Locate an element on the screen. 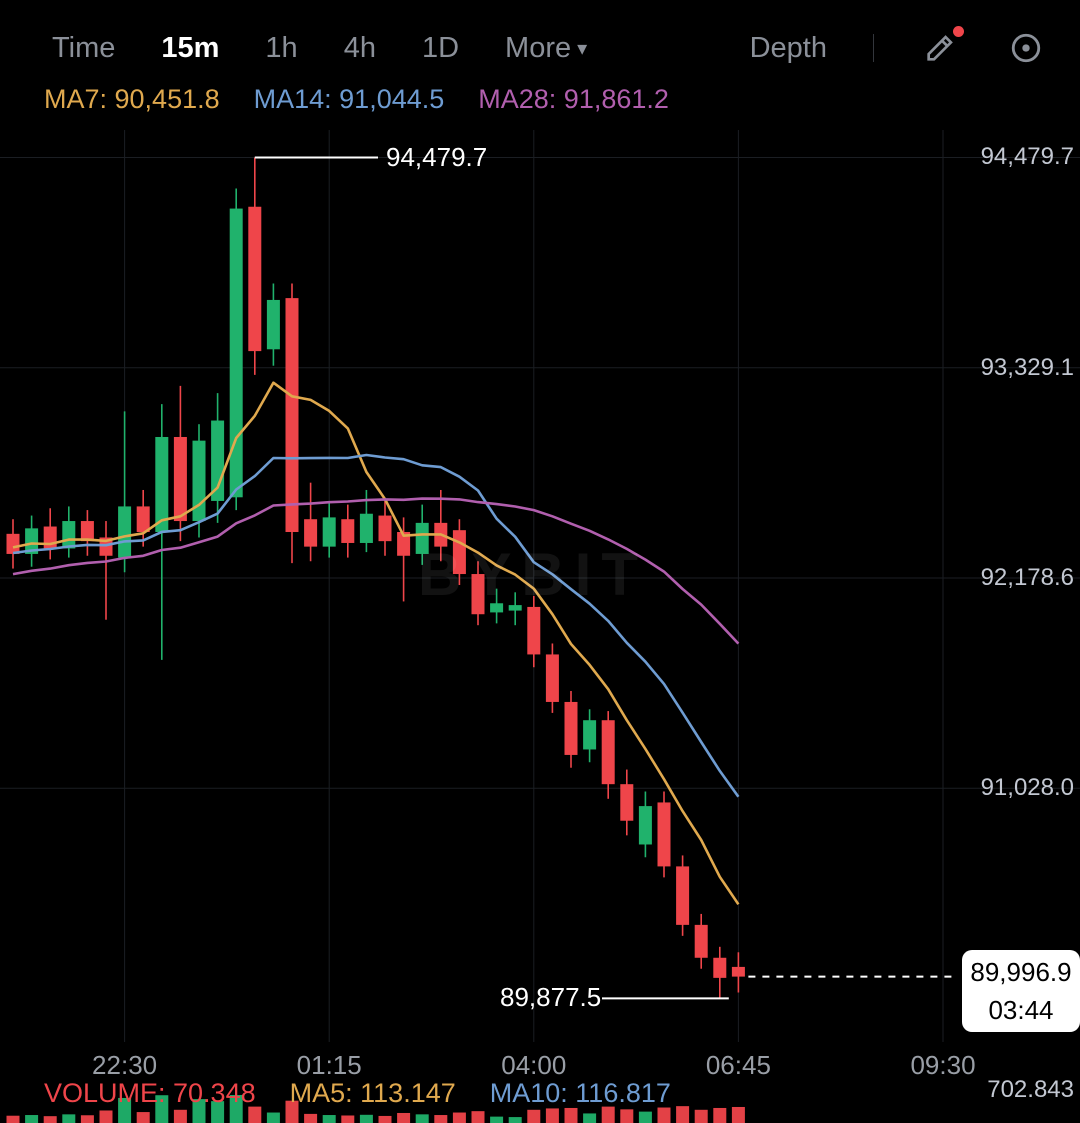 This screenshot has height=1123, width=1080. timeframe-toolbar: Time 15m 1h 4h 1D More ▾ Depth is located at coordinates (540, 39).